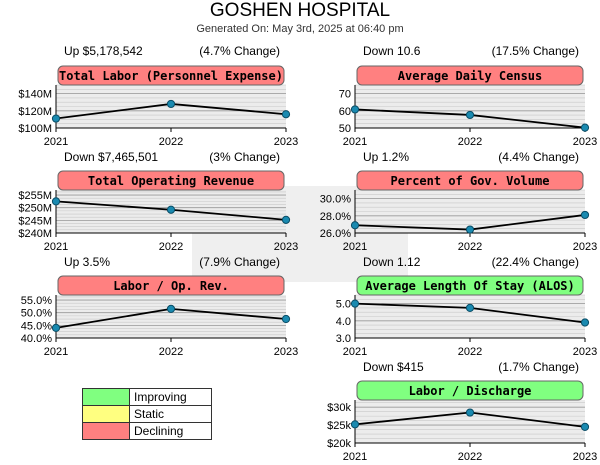  Describe the element at coordinates (535, 262) in the screenshot. I see `chart-summary-percent: (22.4% Change)` at that location.